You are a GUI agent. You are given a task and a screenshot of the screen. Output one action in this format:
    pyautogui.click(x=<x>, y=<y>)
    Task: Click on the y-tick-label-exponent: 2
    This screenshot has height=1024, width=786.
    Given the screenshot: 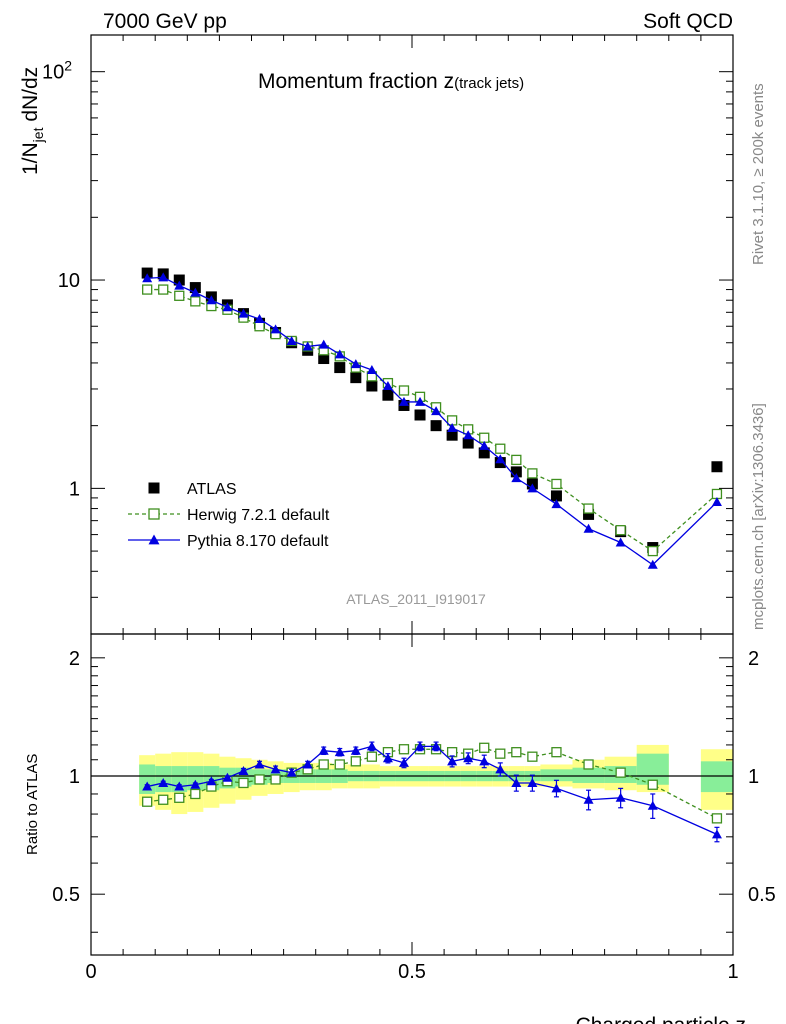 What is the action you would take?
    pyautogui.click(x=68, y=66)
    